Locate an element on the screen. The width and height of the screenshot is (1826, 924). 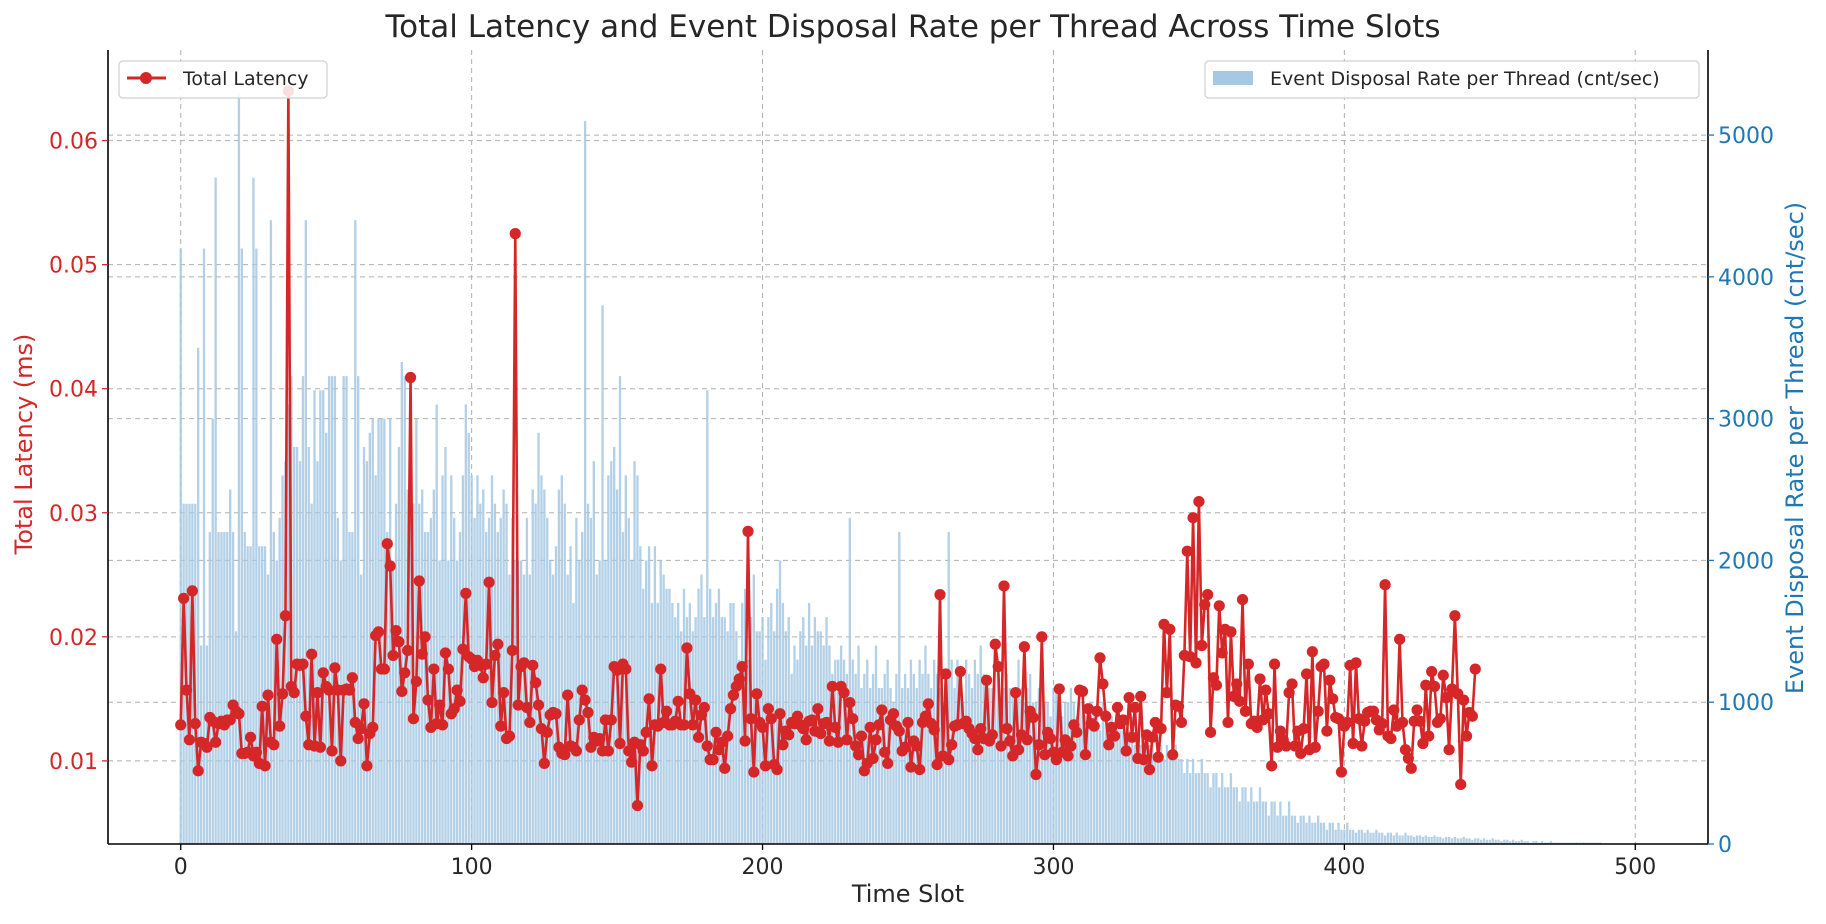
x-axis-label: Time Slot is located at coordinates (907, 894).